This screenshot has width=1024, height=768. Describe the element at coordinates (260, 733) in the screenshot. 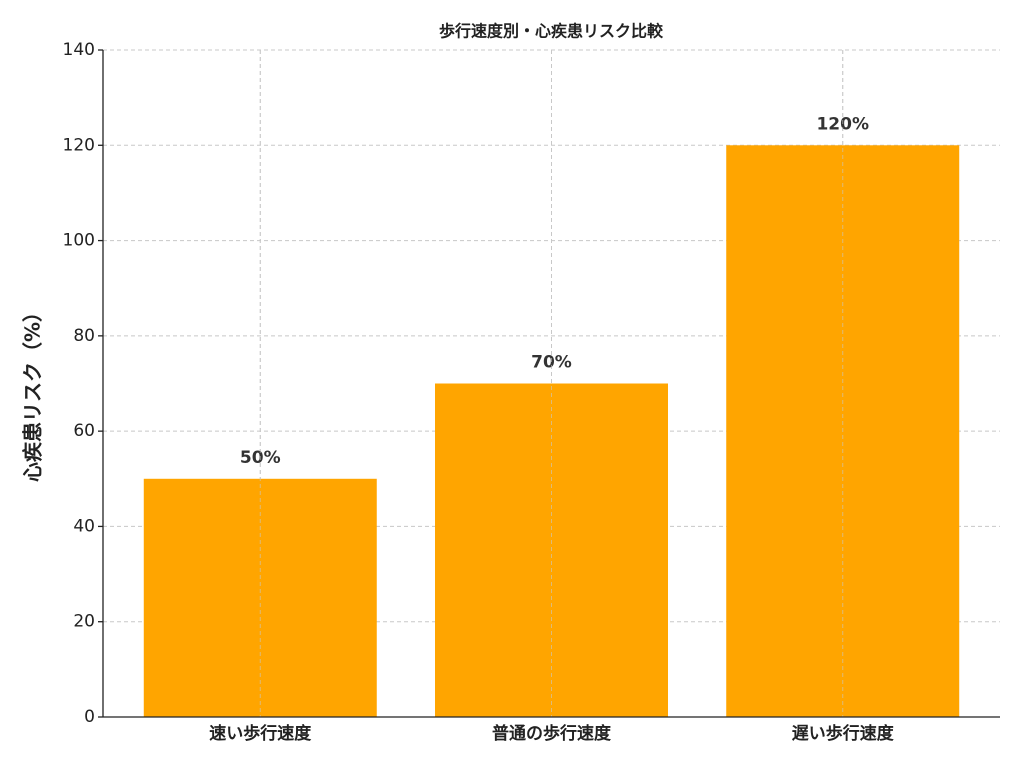

I see `x-tick-label: 速い歩行速度` at that location.